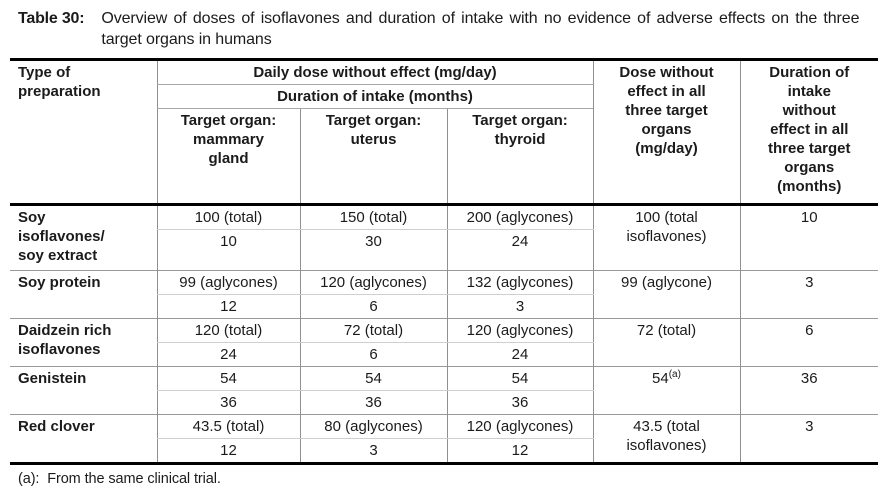 This screenshot has width=889, height=487. Describe the element at coordinates (119, 479) in the screenshot. I see `table-footnote: (a): From the same clinical trial.` at that location.